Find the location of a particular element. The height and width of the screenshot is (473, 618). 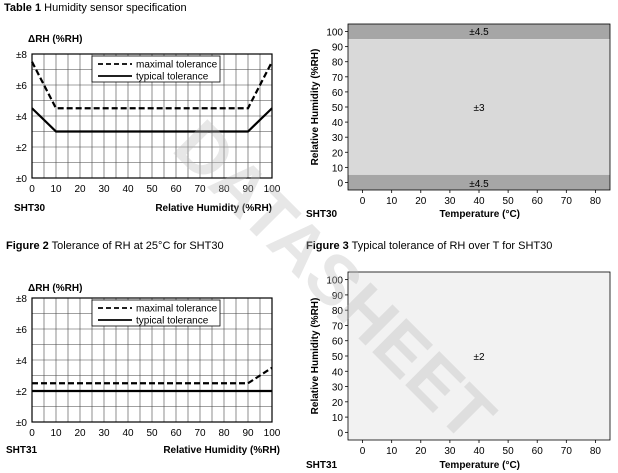

sht31-temp-ytick-label: 100 is located at coordinates (334, 281).